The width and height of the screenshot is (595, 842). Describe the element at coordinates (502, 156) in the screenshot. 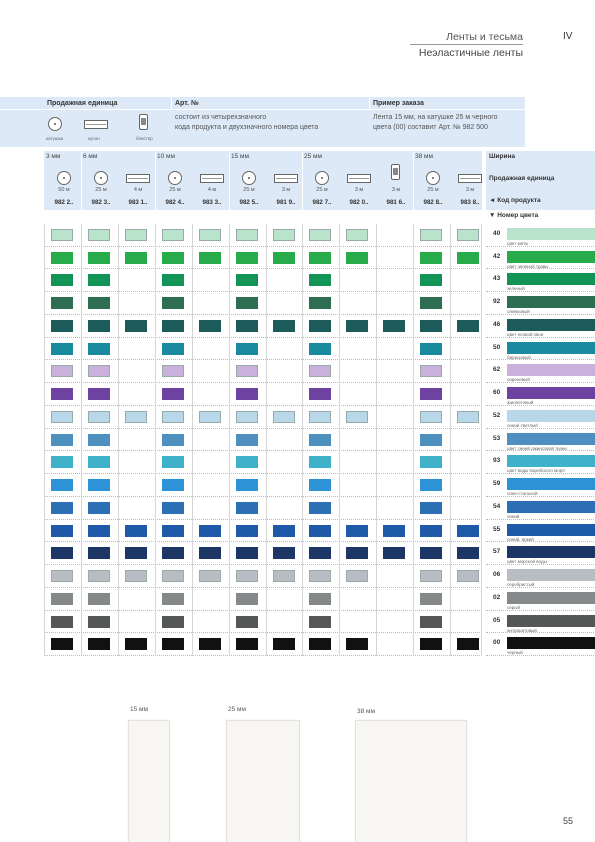

I see `width-label: Ширина` at that location.